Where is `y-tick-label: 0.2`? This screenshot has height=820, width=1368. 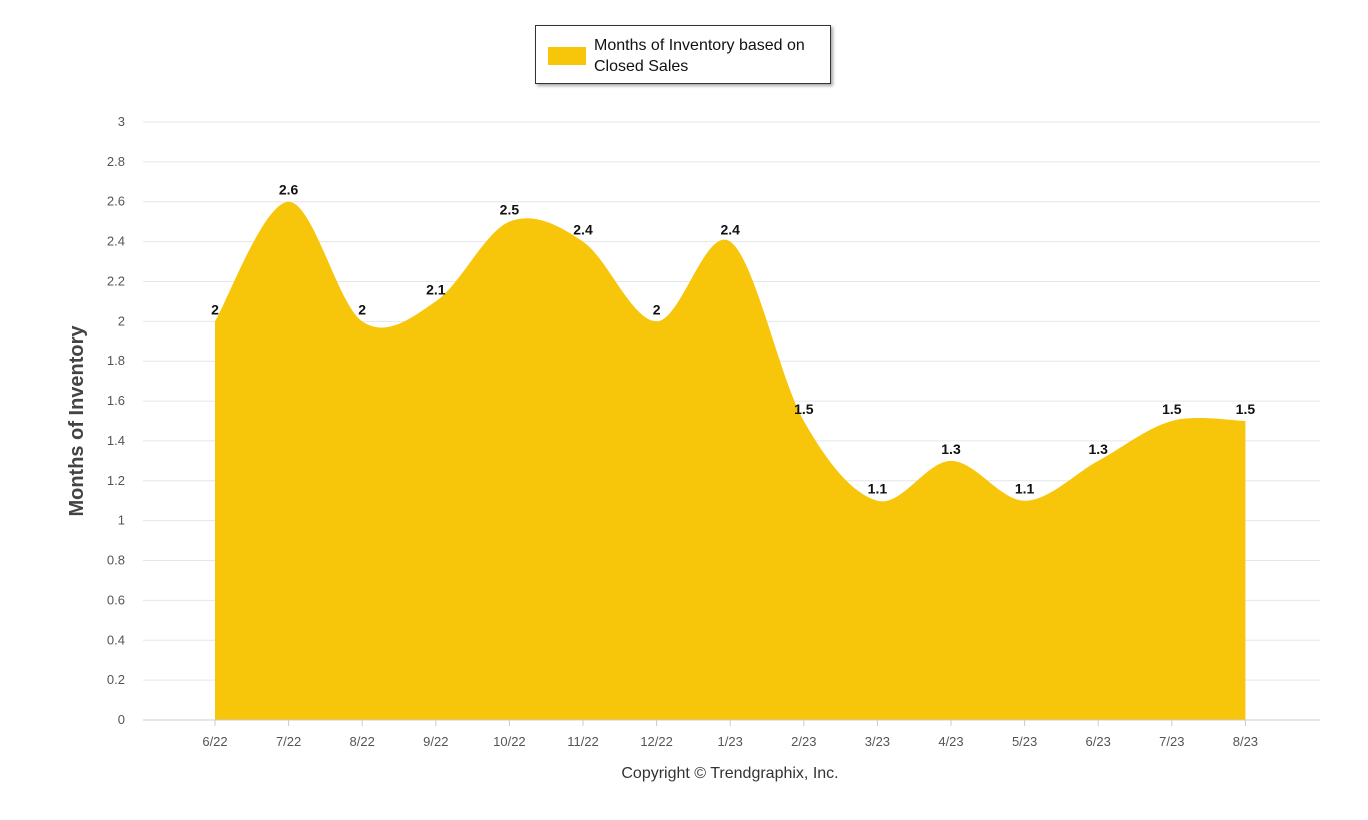
y-tick-label: 0.2 is located at coordinates (116, 679).